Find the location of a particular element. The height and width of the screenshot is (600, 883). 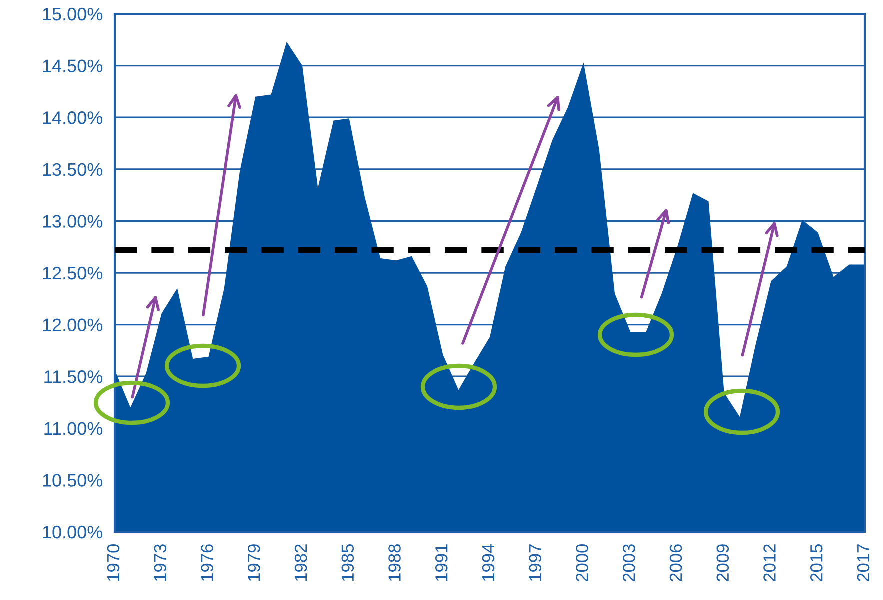

y-tick-label: 12.00% is located at coordinates (73, 325).